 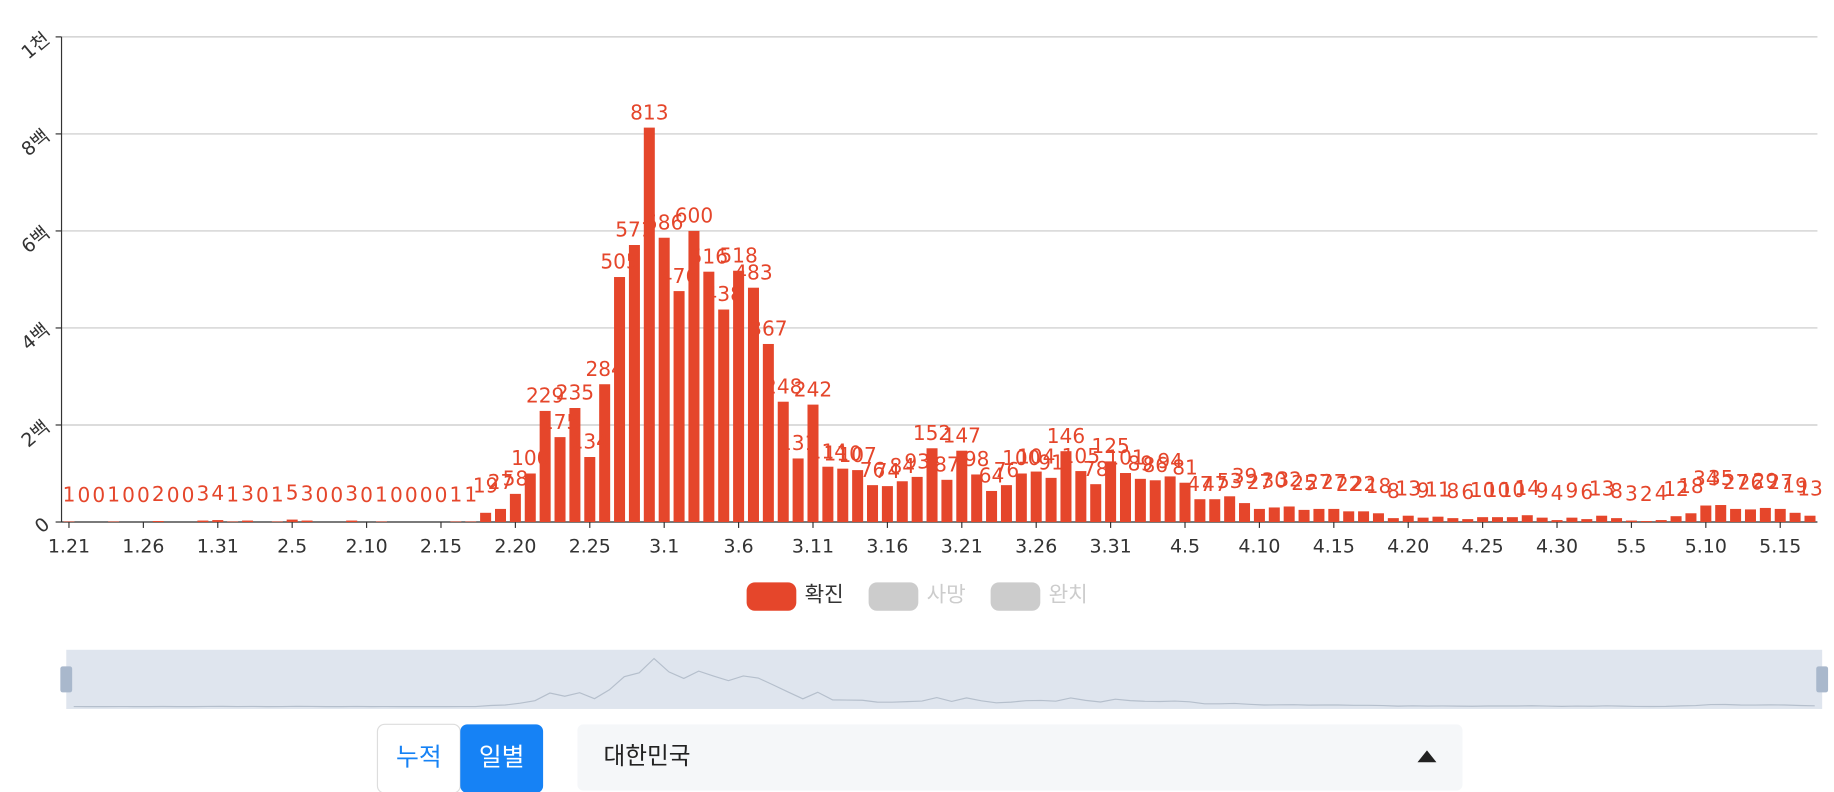 I want to click on x-tick-label: 1.21, so click(x=69, y=546).